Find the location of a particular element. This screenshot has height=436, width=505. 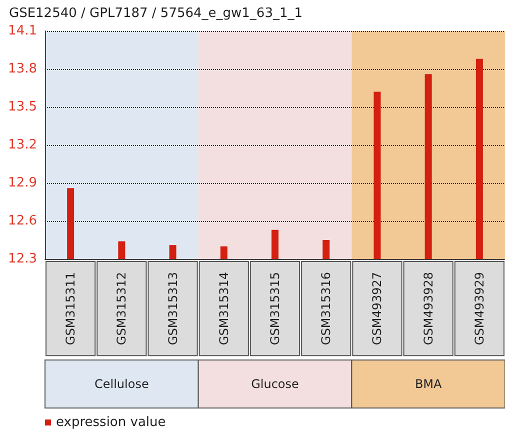

chart-title: GSE12540 / GPL7187 / 57564_e_gw1_63_1_1 is located at coordinates (156, 13).